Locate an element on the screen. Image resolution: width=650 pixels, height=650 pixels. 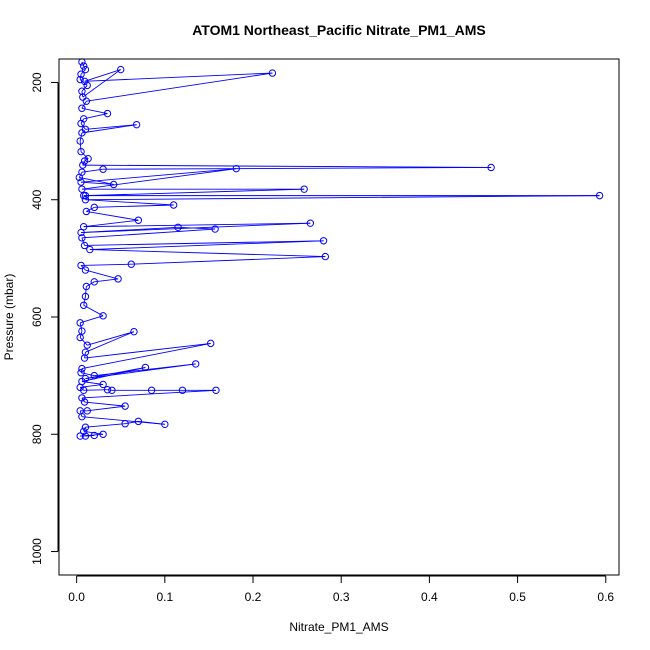
x-axis: 0.0 0.1 0.2 0.3 0.4 0.5 0.6 is located at coordinates (341, 589).